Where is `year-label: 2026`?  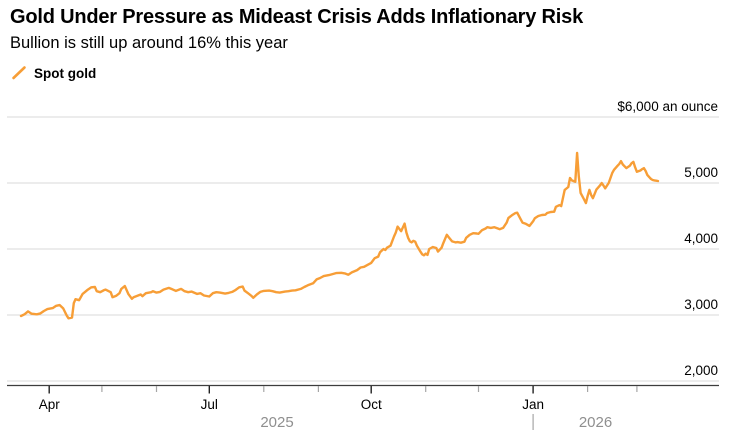 year-label: 2026 is located at coordinates (595, 422).